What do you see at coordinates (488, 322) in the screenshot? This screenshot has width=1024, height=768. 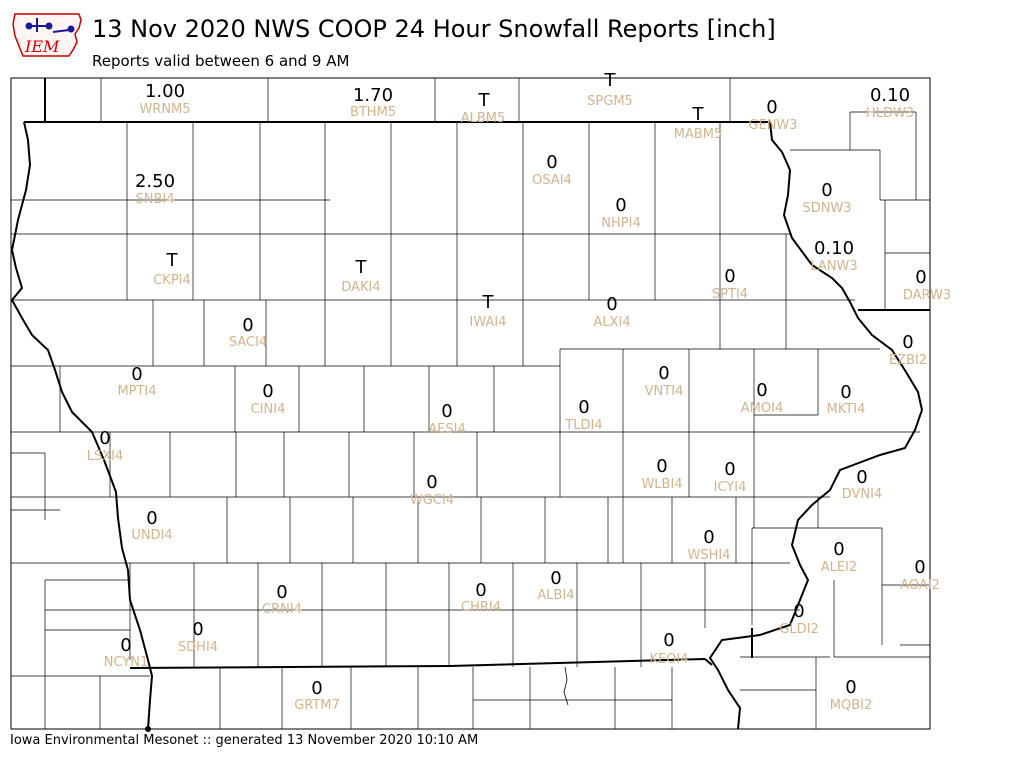 I see `station-id: IWAI4` at bounding box center [488, 322].